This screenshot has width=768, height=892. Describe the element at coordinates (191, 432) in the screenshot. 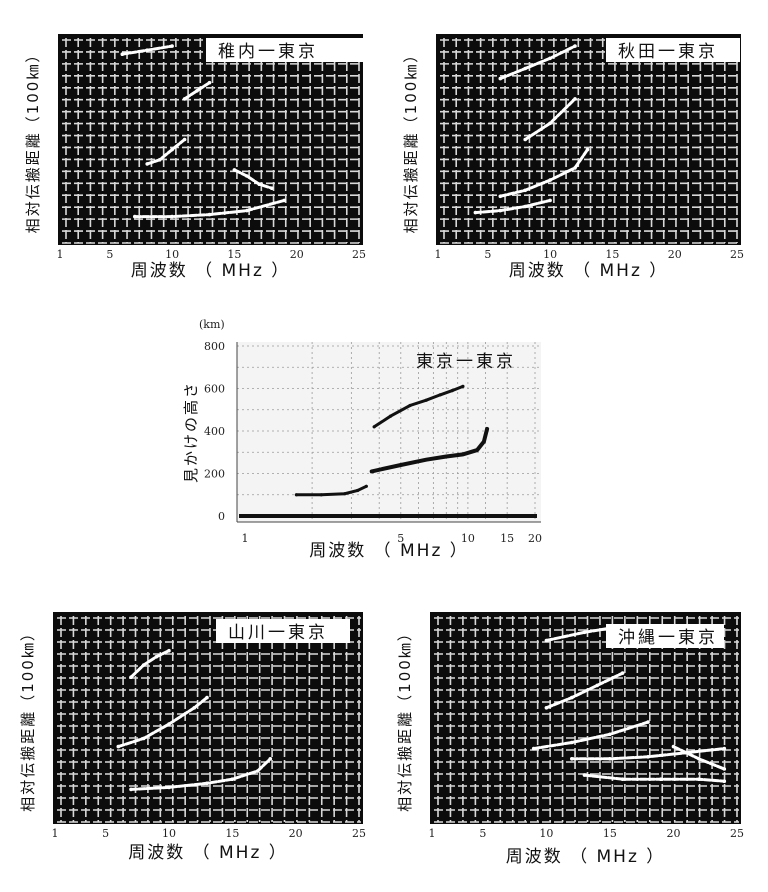

I see `y-axis-label: 見かけの高さ` at that location.